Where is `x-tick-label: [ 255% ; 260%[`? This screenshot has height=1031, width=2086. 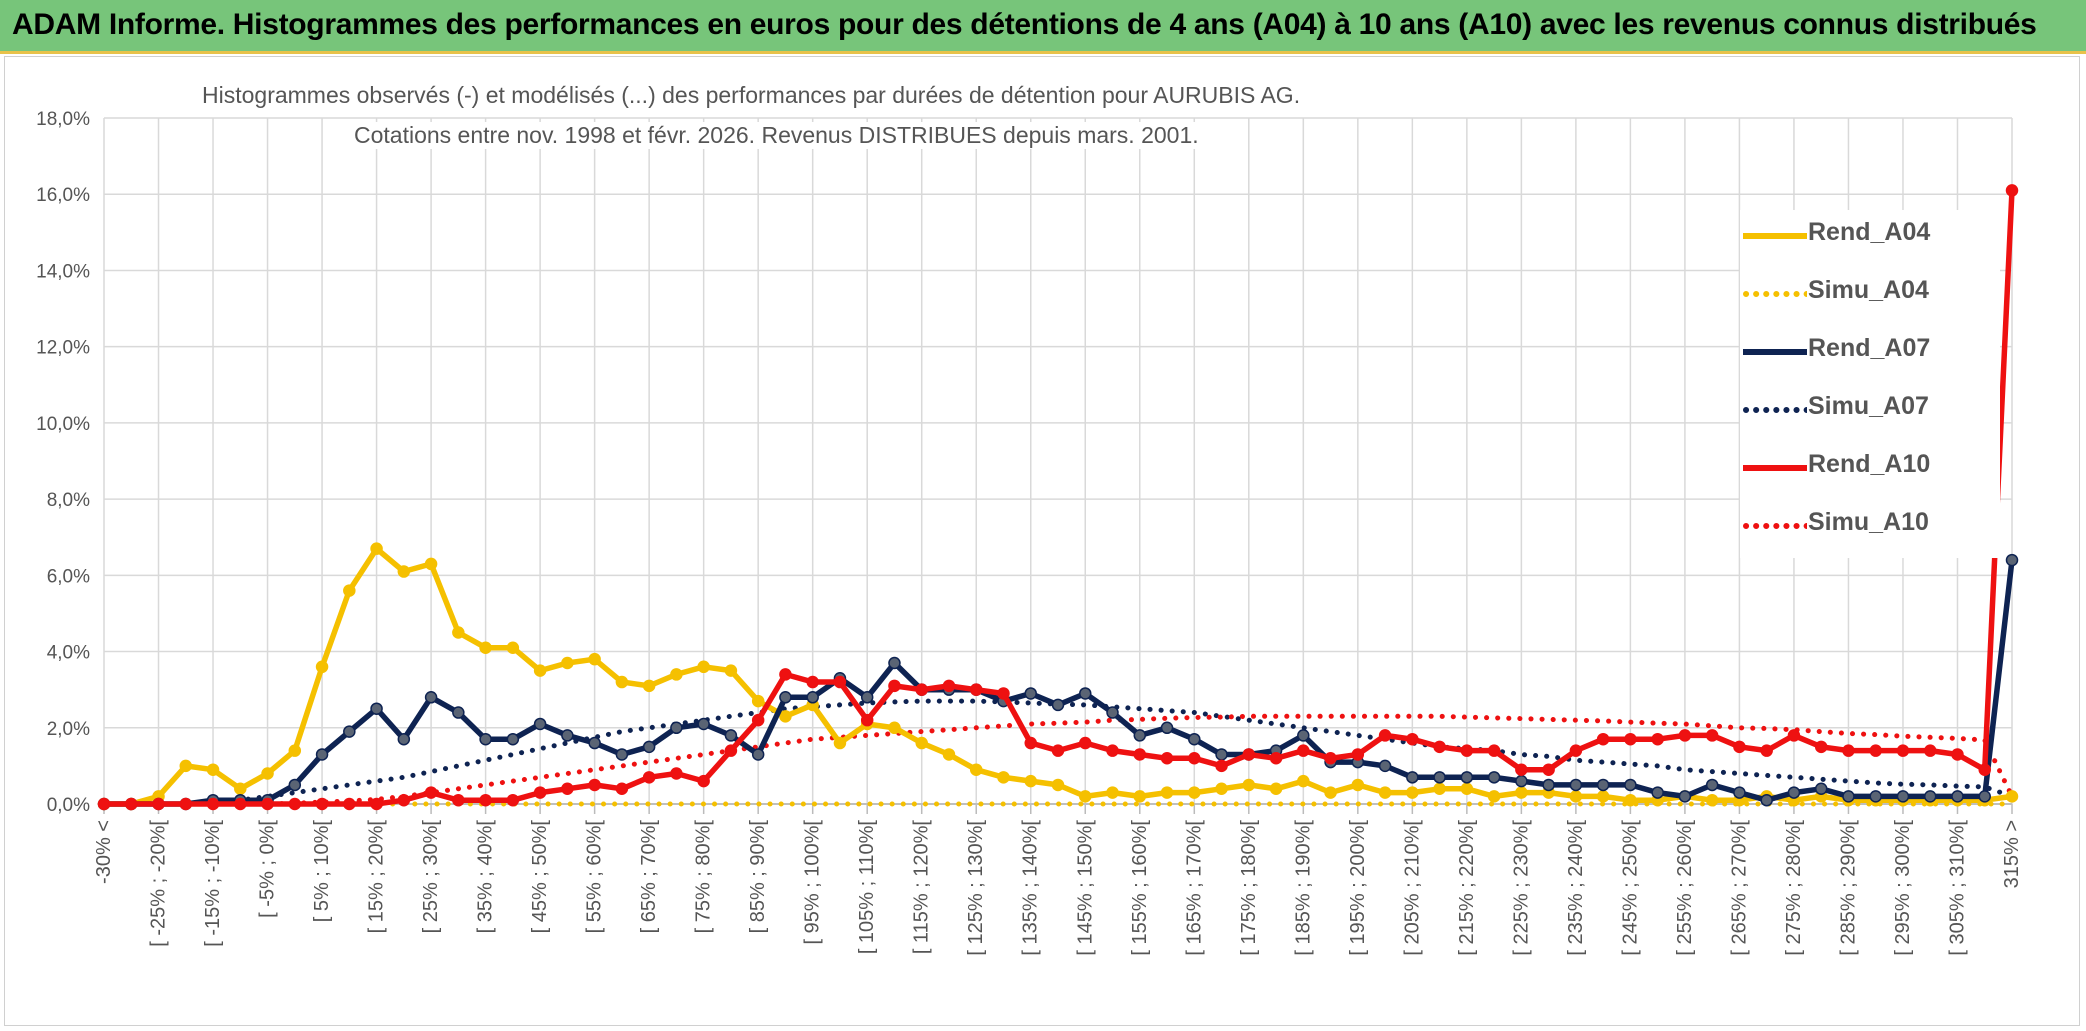
x-tick-label: [ 255% ; 260%[ is located at coordinates (1685, 888).